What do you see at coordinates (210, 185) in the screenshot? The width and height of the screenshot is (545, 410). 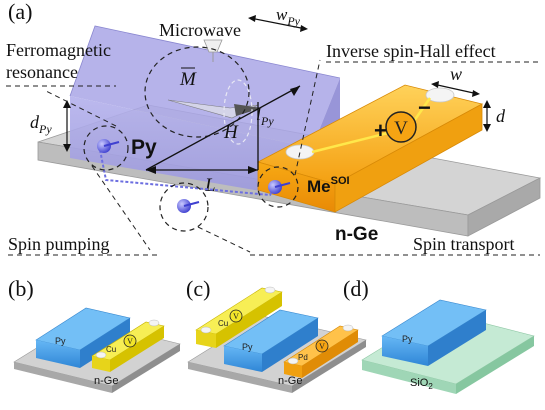 I see `L-label: L` at bounding box center [210, 185].